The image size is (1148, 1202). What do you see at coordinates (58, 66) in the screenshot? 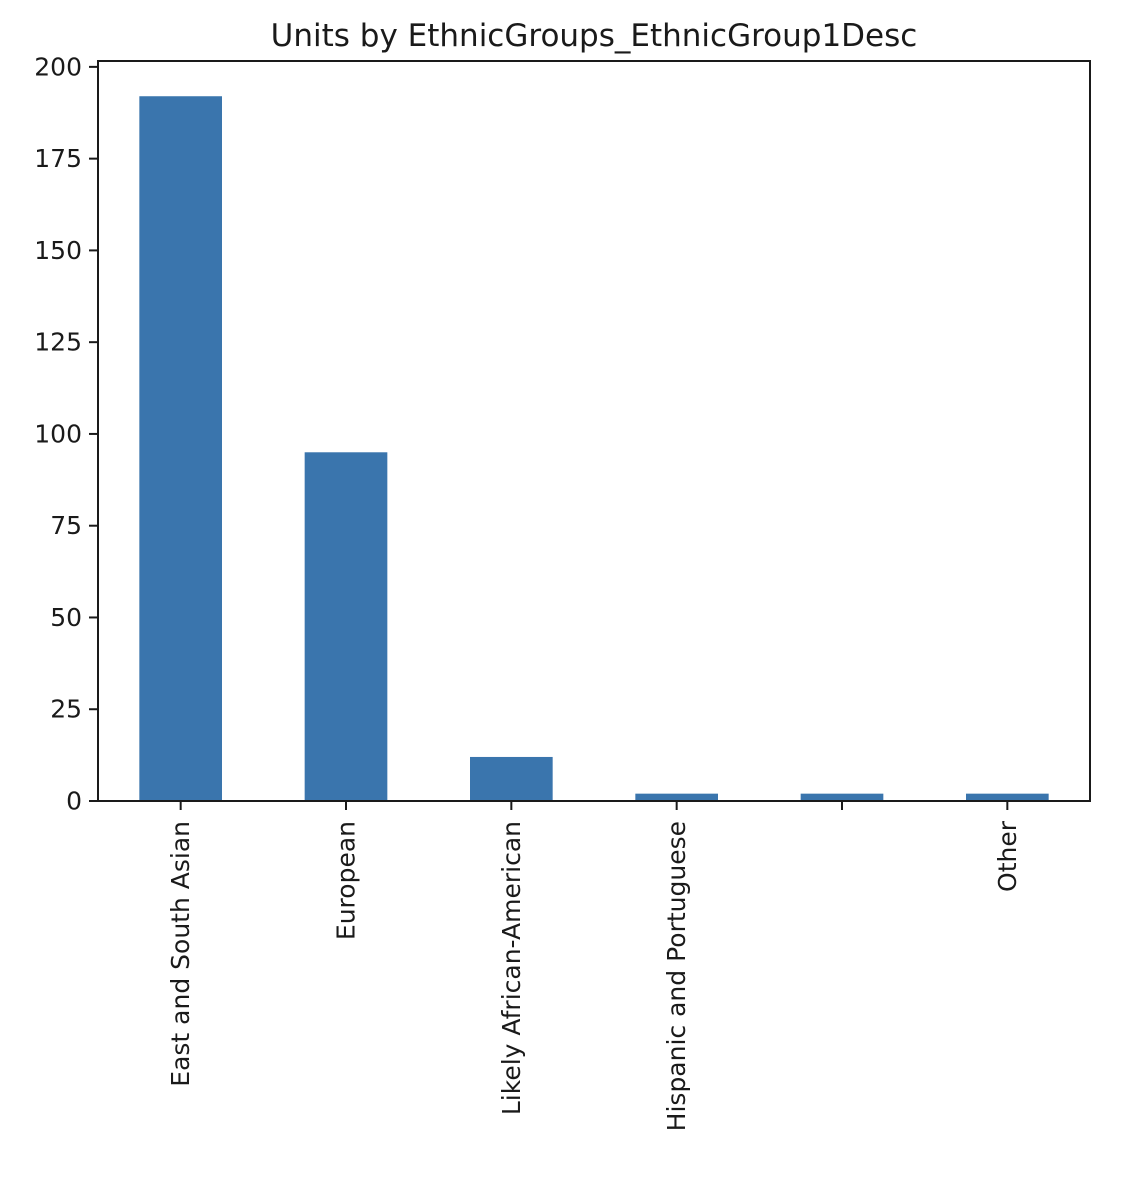
I see `y-tick-label: 200` at bounding box center [58, 66].